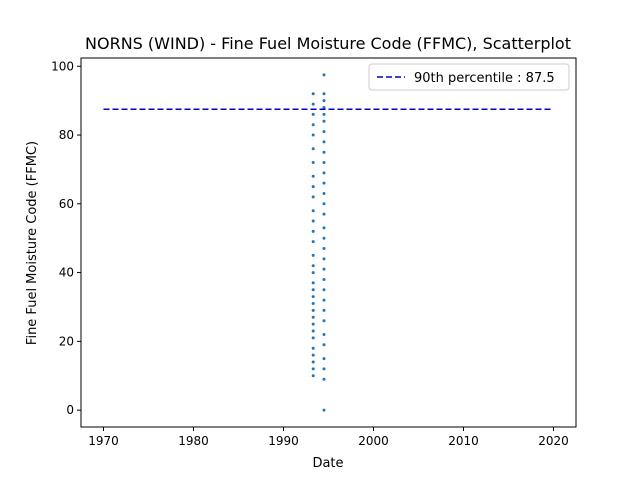  I want to click on y-tick-label: 100, so click(62, 66).